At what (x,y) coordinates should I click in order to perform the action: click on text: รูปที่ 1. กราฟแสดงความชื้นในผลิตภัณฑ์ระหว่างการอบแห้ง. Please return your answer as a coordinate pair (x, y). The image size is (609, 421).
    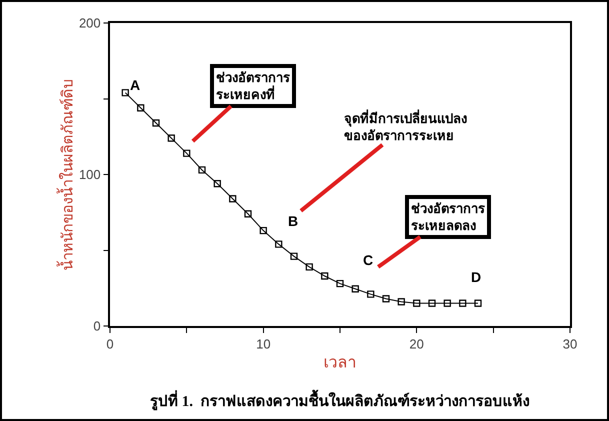
    Looking at the image, I should click on (340, 400).